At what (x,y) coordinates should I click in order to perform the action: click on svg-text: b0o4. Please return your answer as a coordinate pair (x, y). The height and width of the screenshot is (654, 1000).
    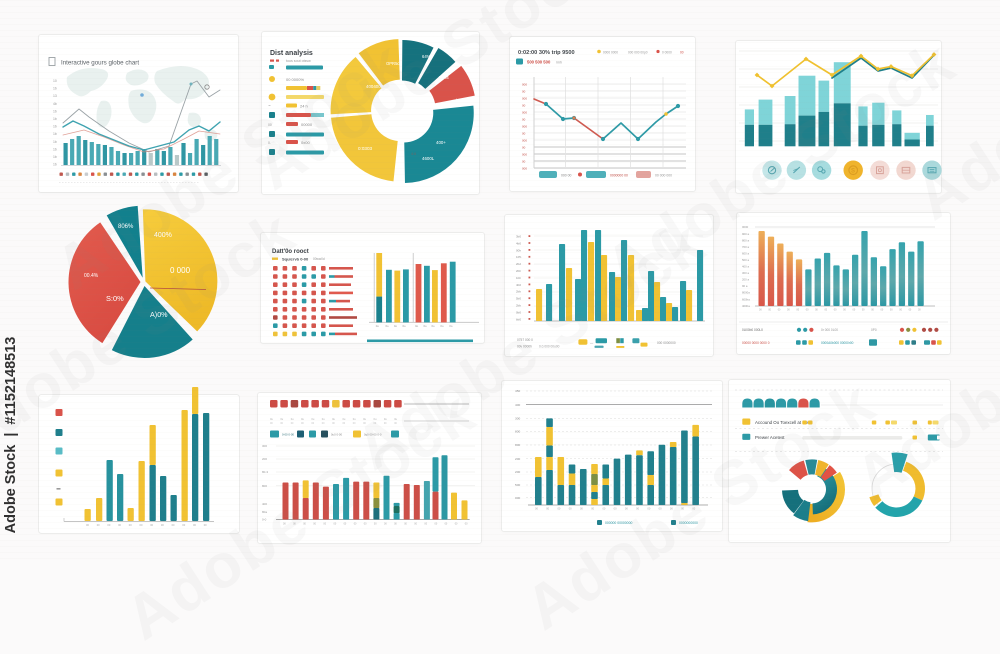
    Looking at the image, I should click on (461, 100).